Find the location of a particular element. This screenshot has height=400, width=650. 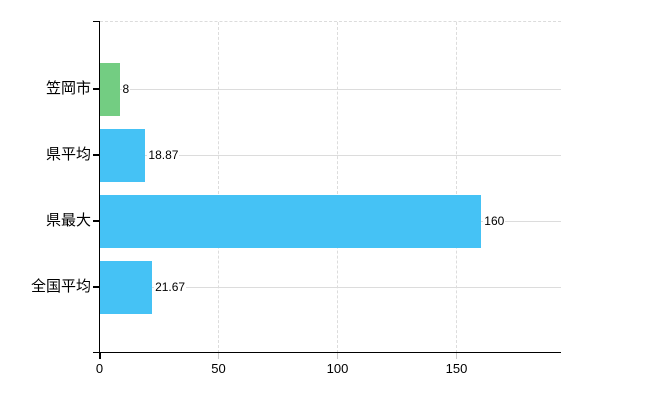

category-label: 全国平均 is located at coordinates (60, 286).